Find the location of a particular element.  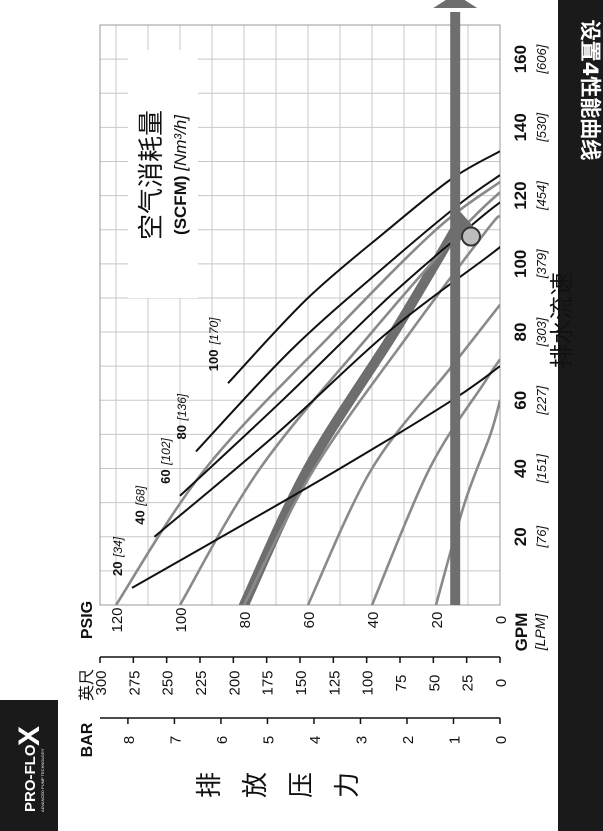

consumption-label-20: 20 [34] is located at coordinates (117, 556).